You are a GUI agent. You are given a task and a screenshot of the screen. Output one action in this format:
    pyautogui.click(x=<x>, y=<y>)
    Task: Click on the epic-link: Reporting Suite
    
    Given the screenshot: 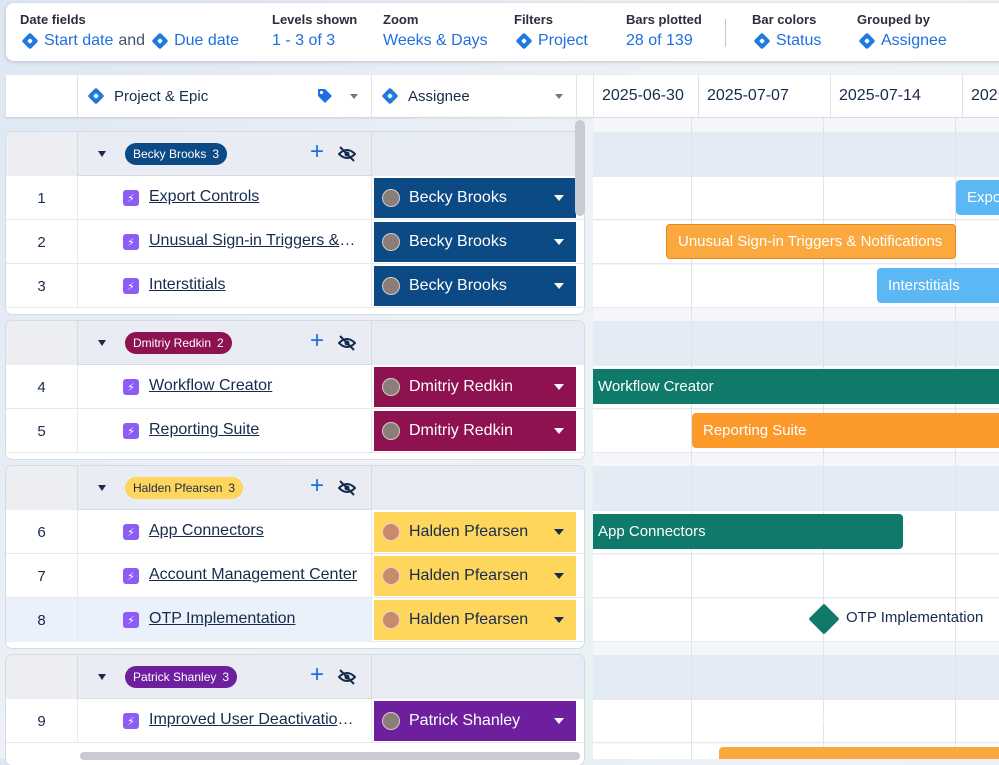 What is the action you would take?
    pyautogui.click(x=204, y=429)
    